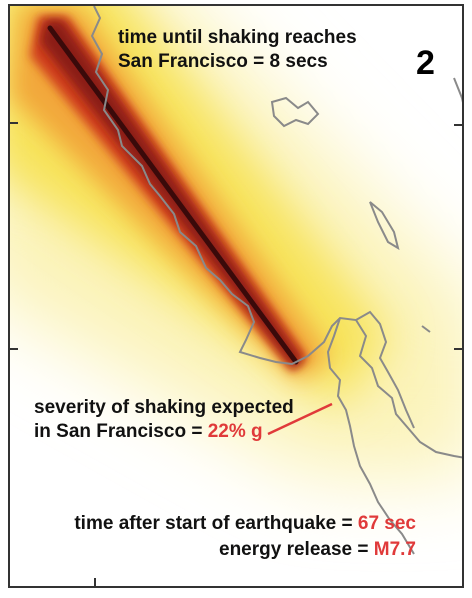  Describe the element at coordinates (426, 329) in the screenshot. I see `east-shore` at that location.